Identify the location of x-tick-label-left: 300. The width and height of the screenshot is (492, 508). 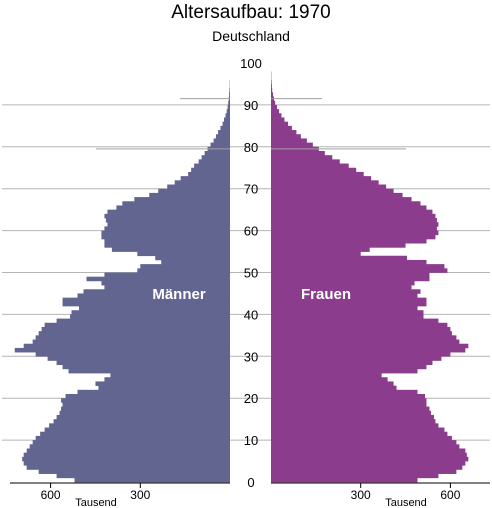
(140, 495).